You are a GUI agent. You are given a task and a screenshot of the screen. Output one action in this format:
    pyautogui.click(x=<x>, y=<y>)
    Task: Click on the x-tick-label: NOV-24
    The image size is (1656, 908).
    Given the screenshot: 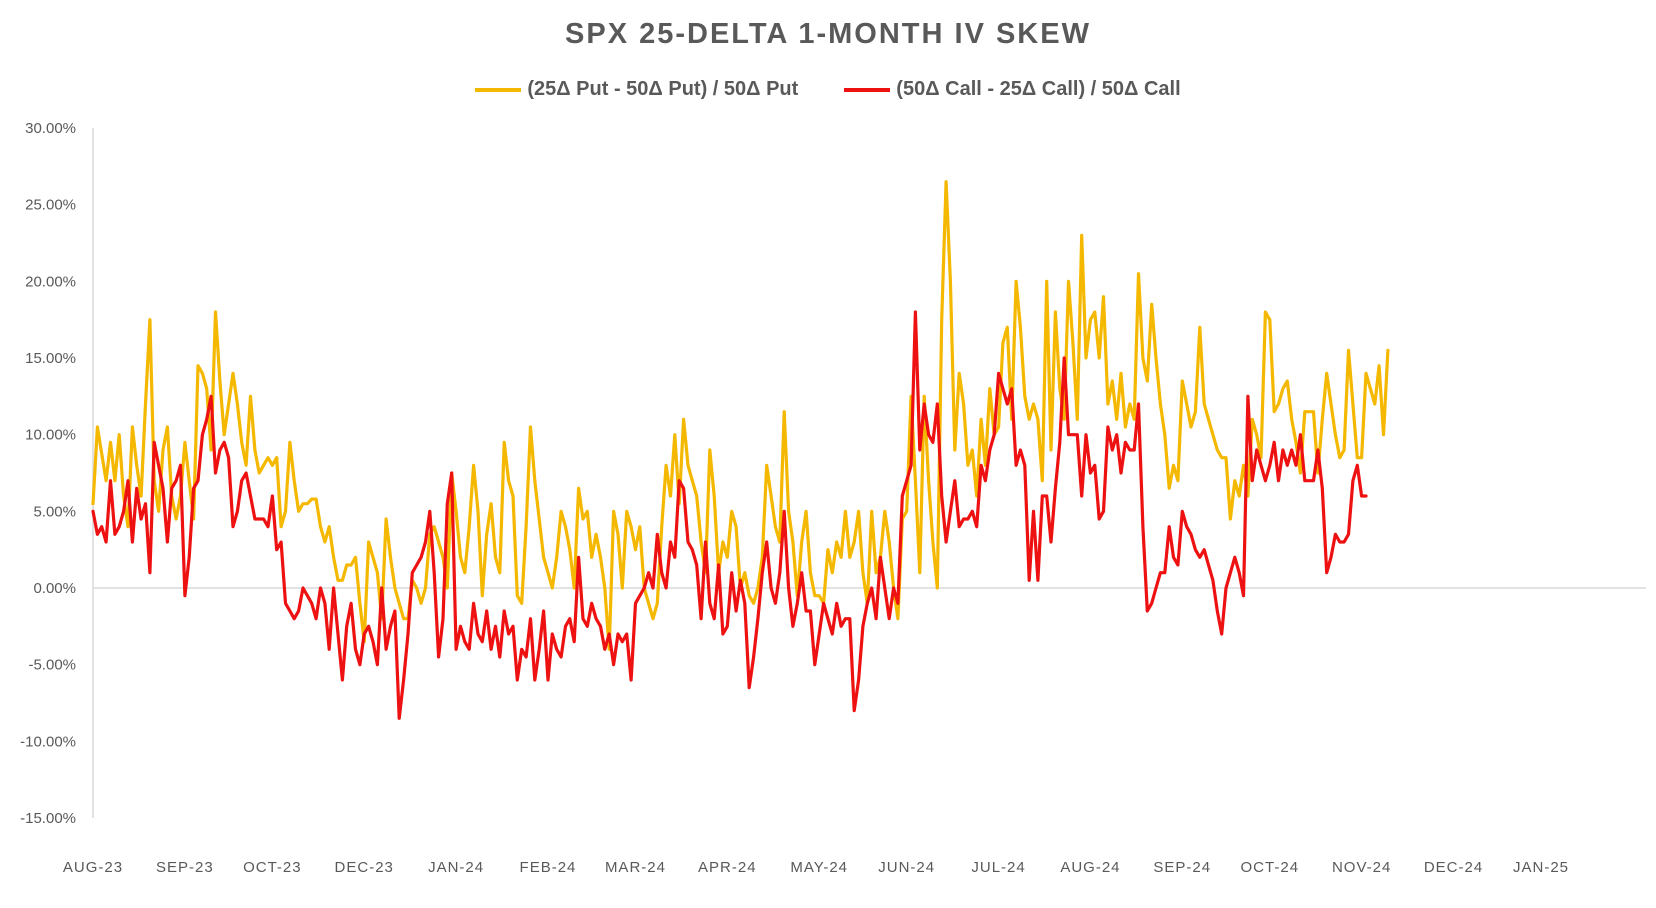 What is the action you would take?
    pyautogui.click(x=1361, y=867)
    